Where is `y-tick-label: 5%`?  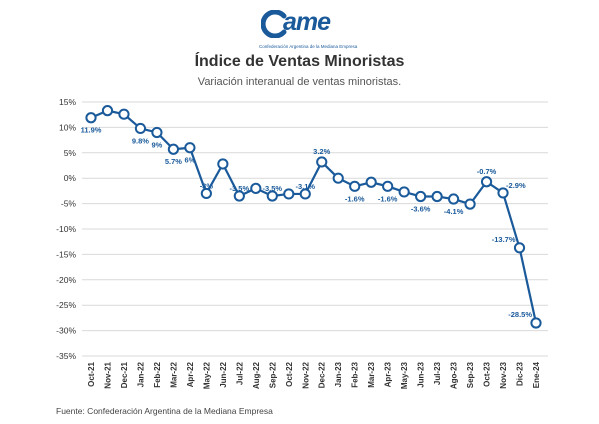 y-tick-label: 5% is located at coordinates (70, 153).